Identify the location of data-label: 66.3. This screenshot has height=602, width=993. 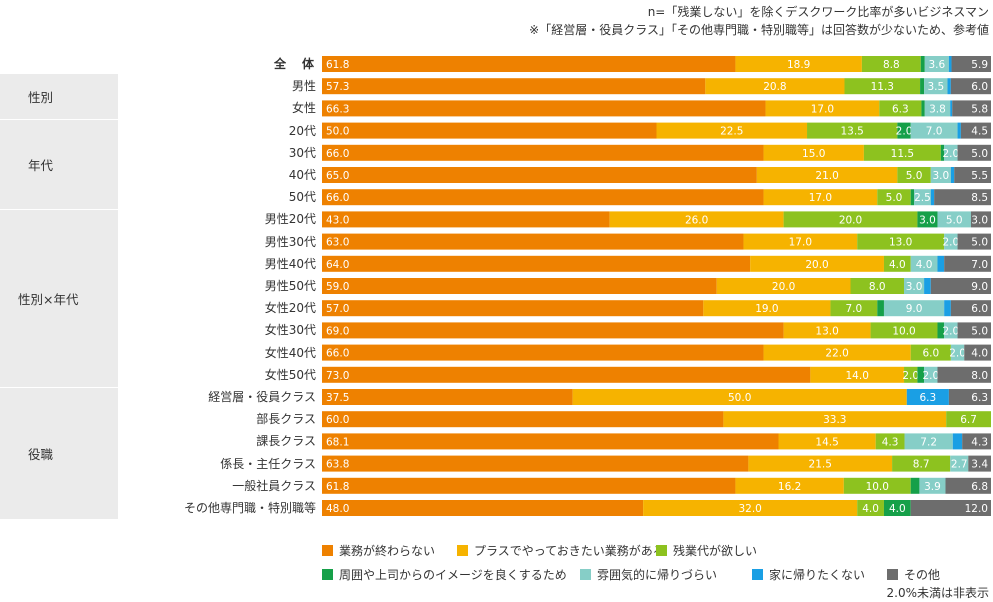
(337, 109).